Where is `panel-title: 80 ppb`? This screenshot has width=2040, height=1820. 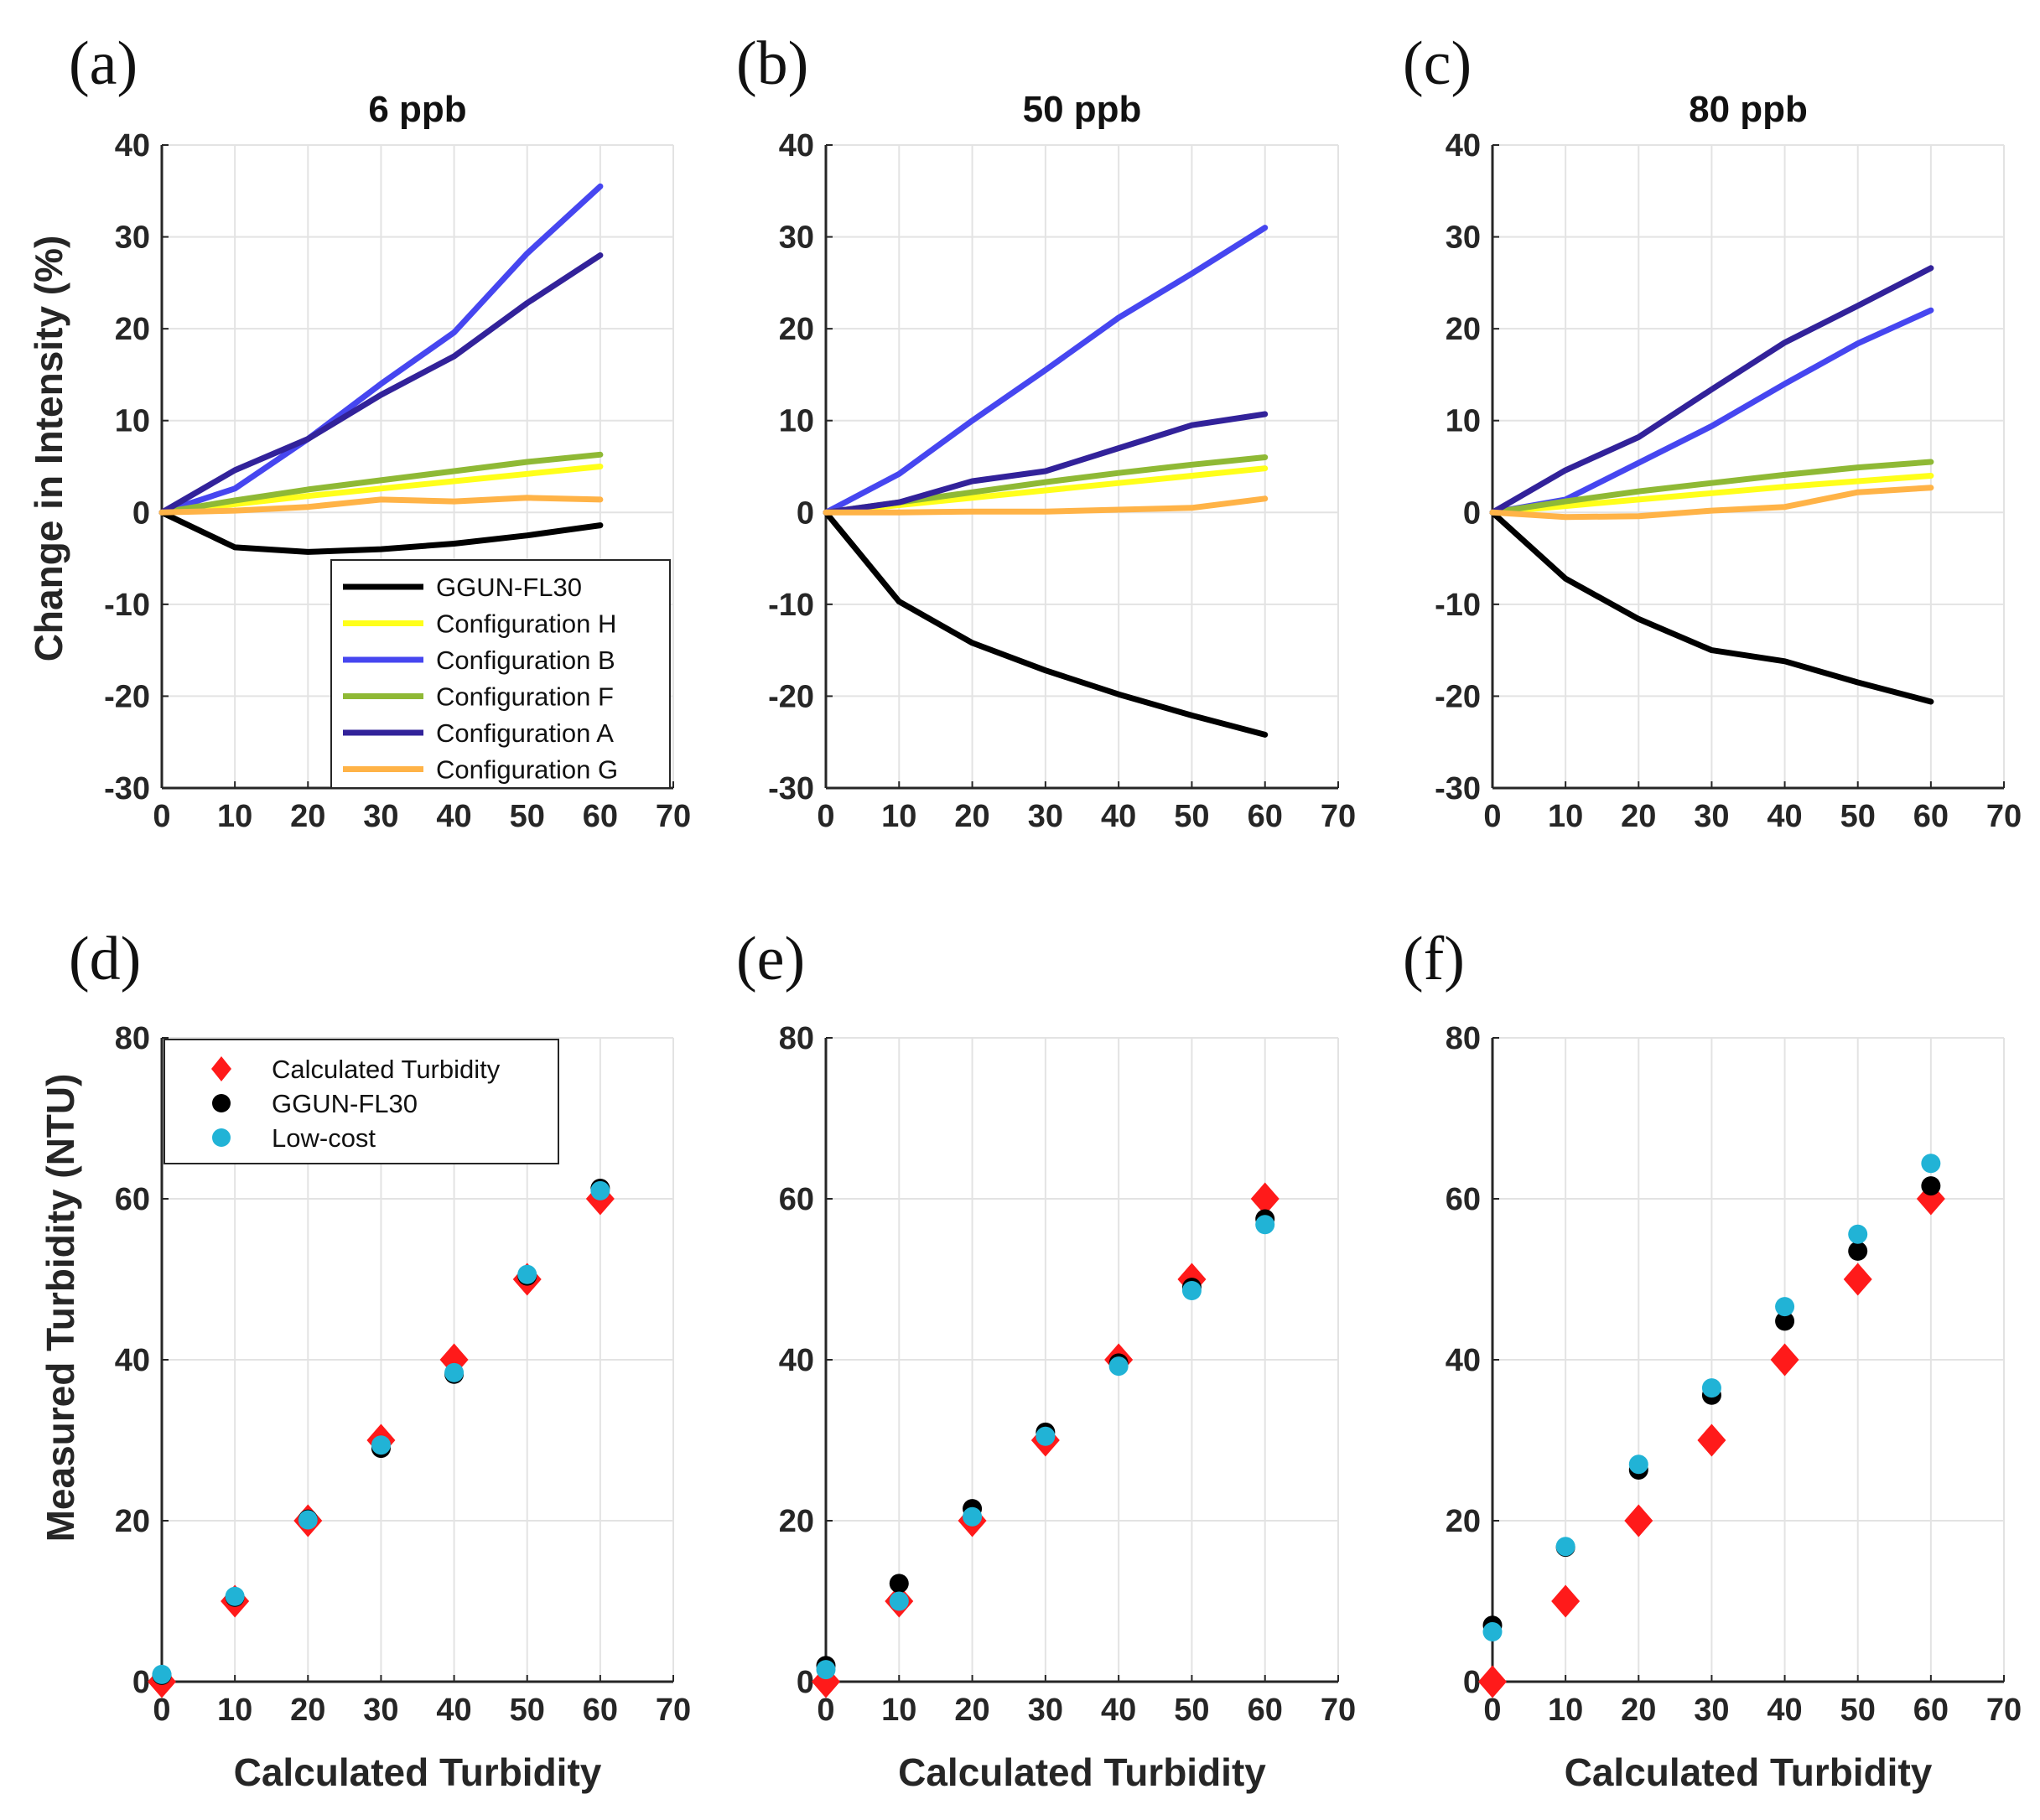
panel-title: 80 ppb is located at coordinates (1748, 109).